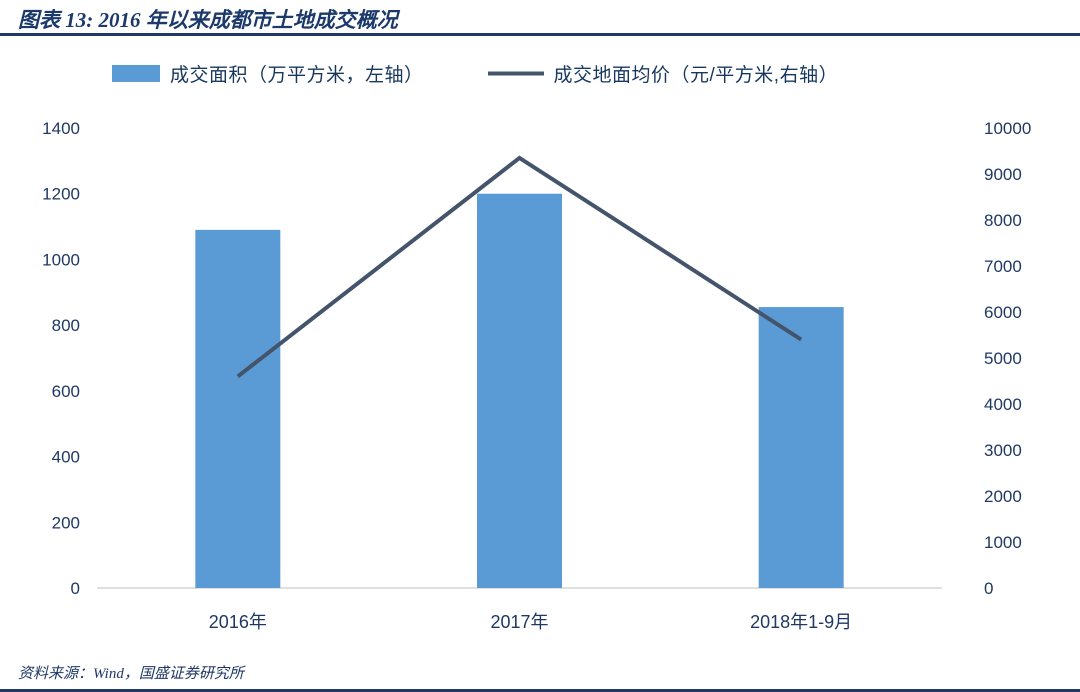  I want to click on right-axis-tick: 7000, so click(1003, 266).